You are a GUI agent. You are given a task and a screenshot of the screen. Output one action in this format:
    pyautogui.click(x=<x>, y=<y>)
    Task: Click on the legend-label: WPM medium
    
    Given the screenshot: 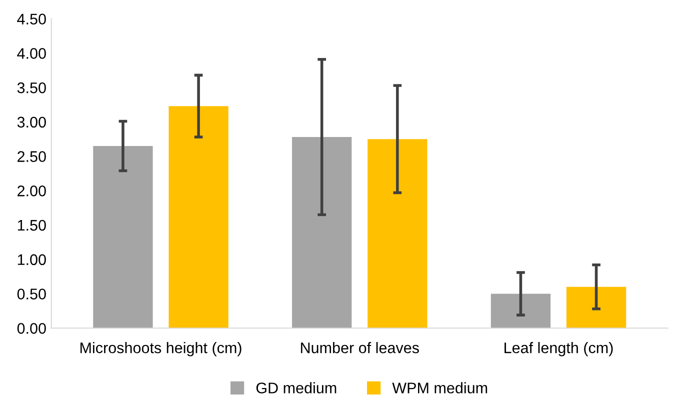 What is the action you would take?
    pyautogui.click(x=440, y=388)
    